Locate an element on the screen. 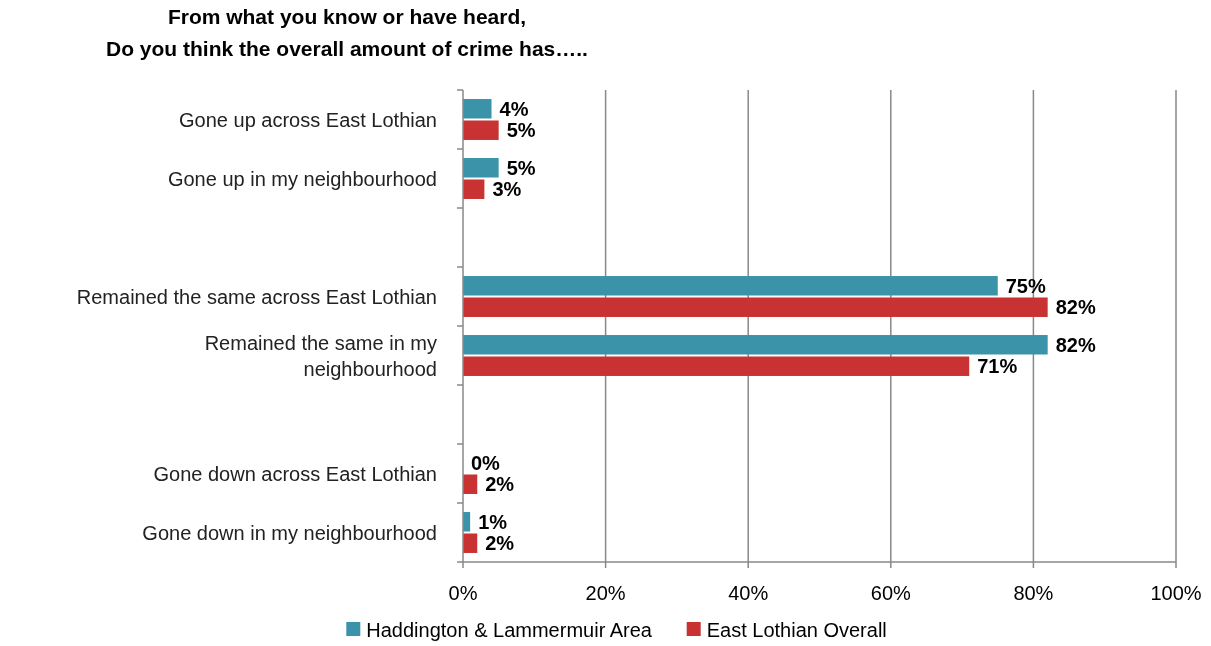  legend-label: Haddington & Lammermuir Area is located at coordinates (509, 630).